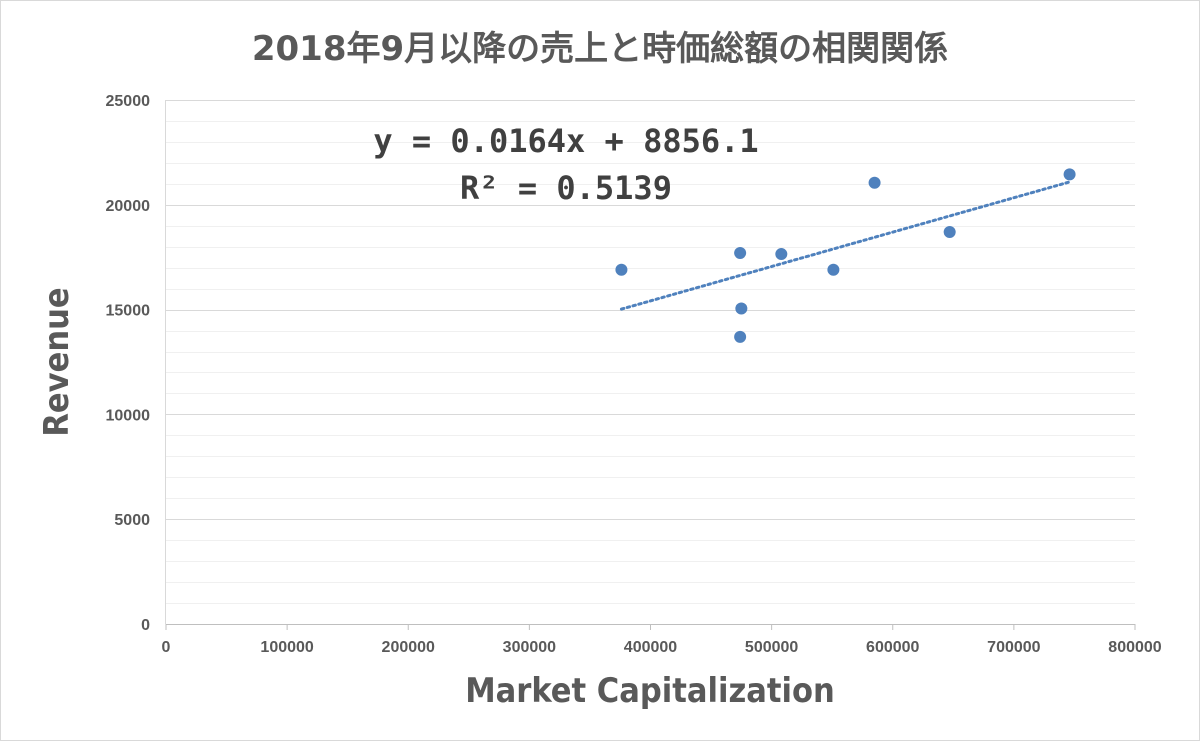 This screenshot has height=741, width=1200. What do you see at coordinates (286, 647) in the screenshot?
I see `x-tick-label: 100000` at bounding box center [286, 647].